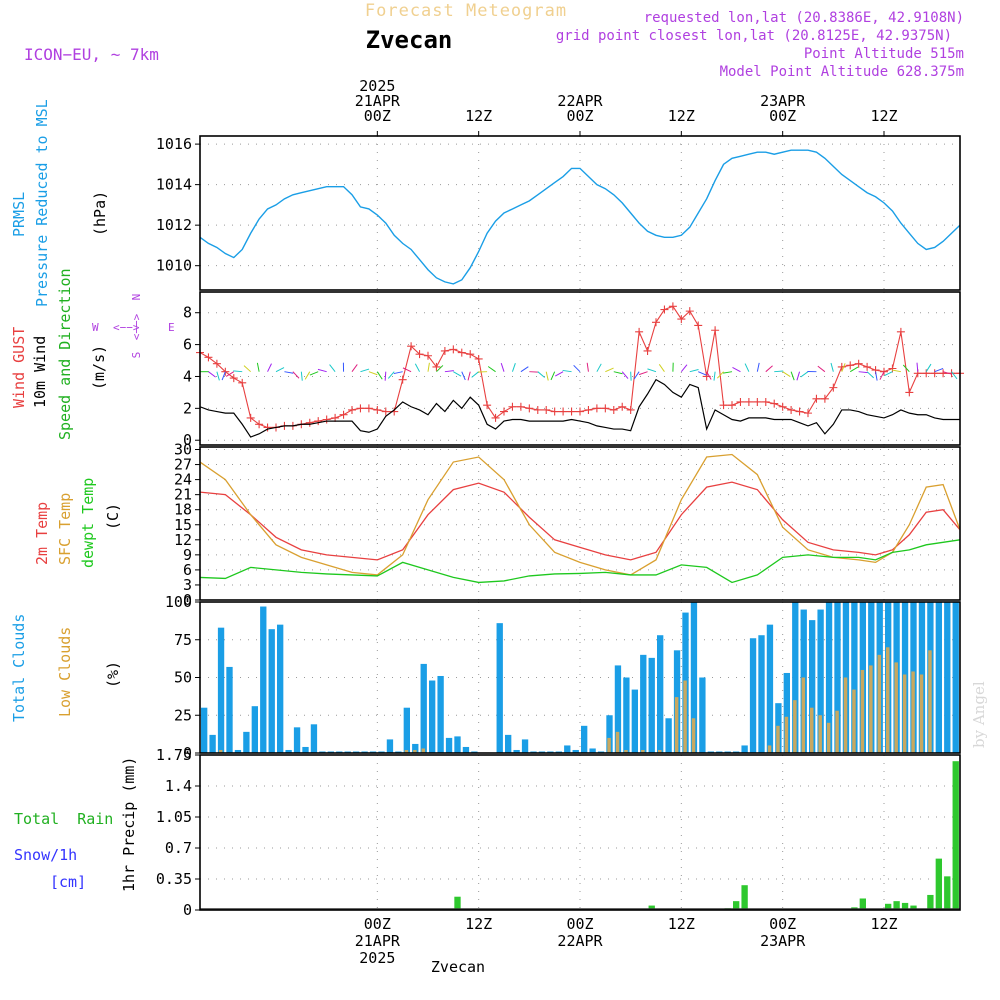 Image resolution: width=1000 pixels, height=1000 pixels. What do you see at coordinates (178, 602) in the screenshot?
I see `y-tick-label: 100` at bounding box center [178, 602].